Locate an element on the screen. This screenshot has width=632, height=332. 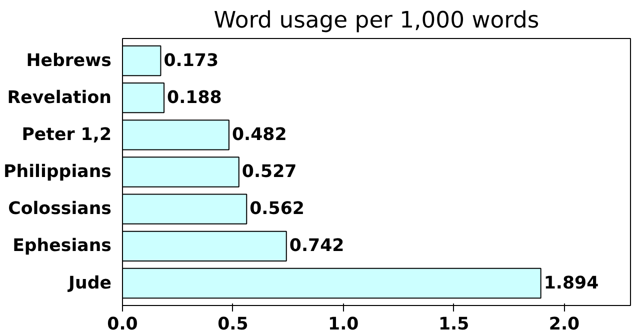
data-label: 0.562 is located at coordinates (277, 209).